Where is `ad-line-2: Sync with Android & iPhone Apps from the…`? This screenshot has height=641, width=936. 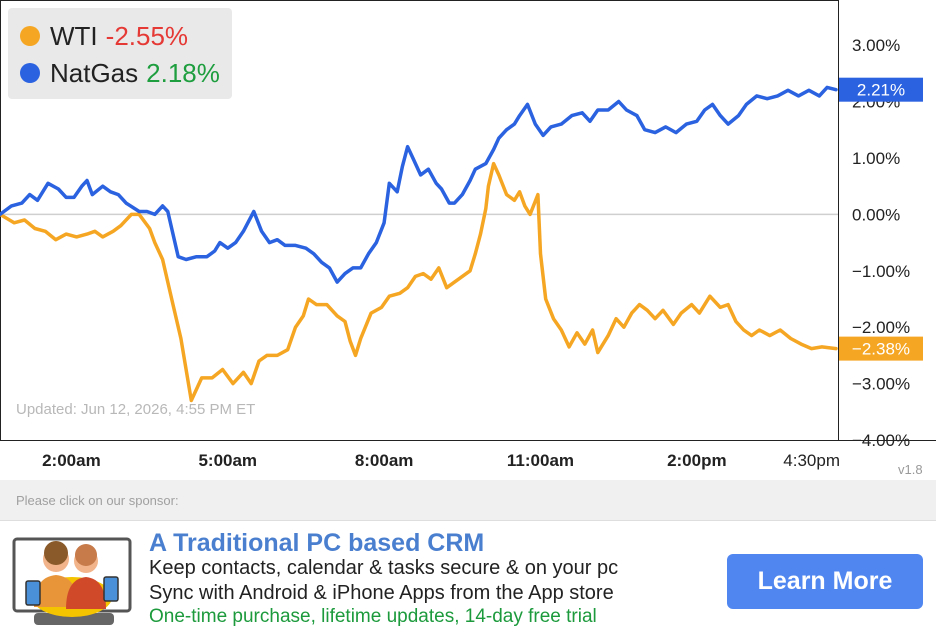 ad-line-2: Sync with Android & iPhone Apps from the… is located at coordinates (381, 593).